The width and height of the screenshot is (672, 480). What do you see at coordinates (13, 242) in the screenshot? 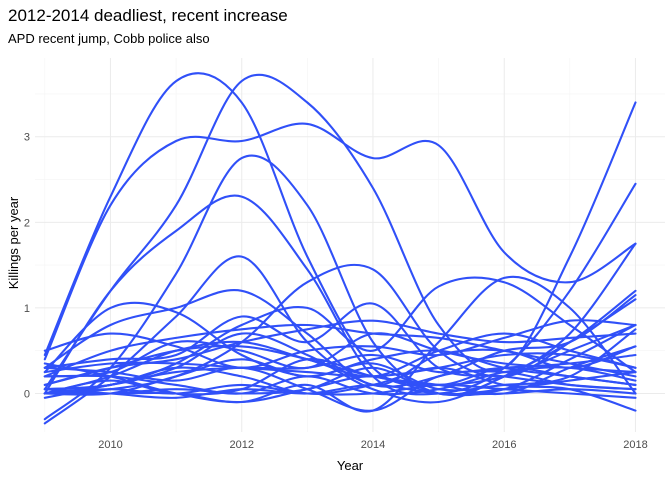
I see `y-axis-title: Killings per year` at bounding box center [13, 242].